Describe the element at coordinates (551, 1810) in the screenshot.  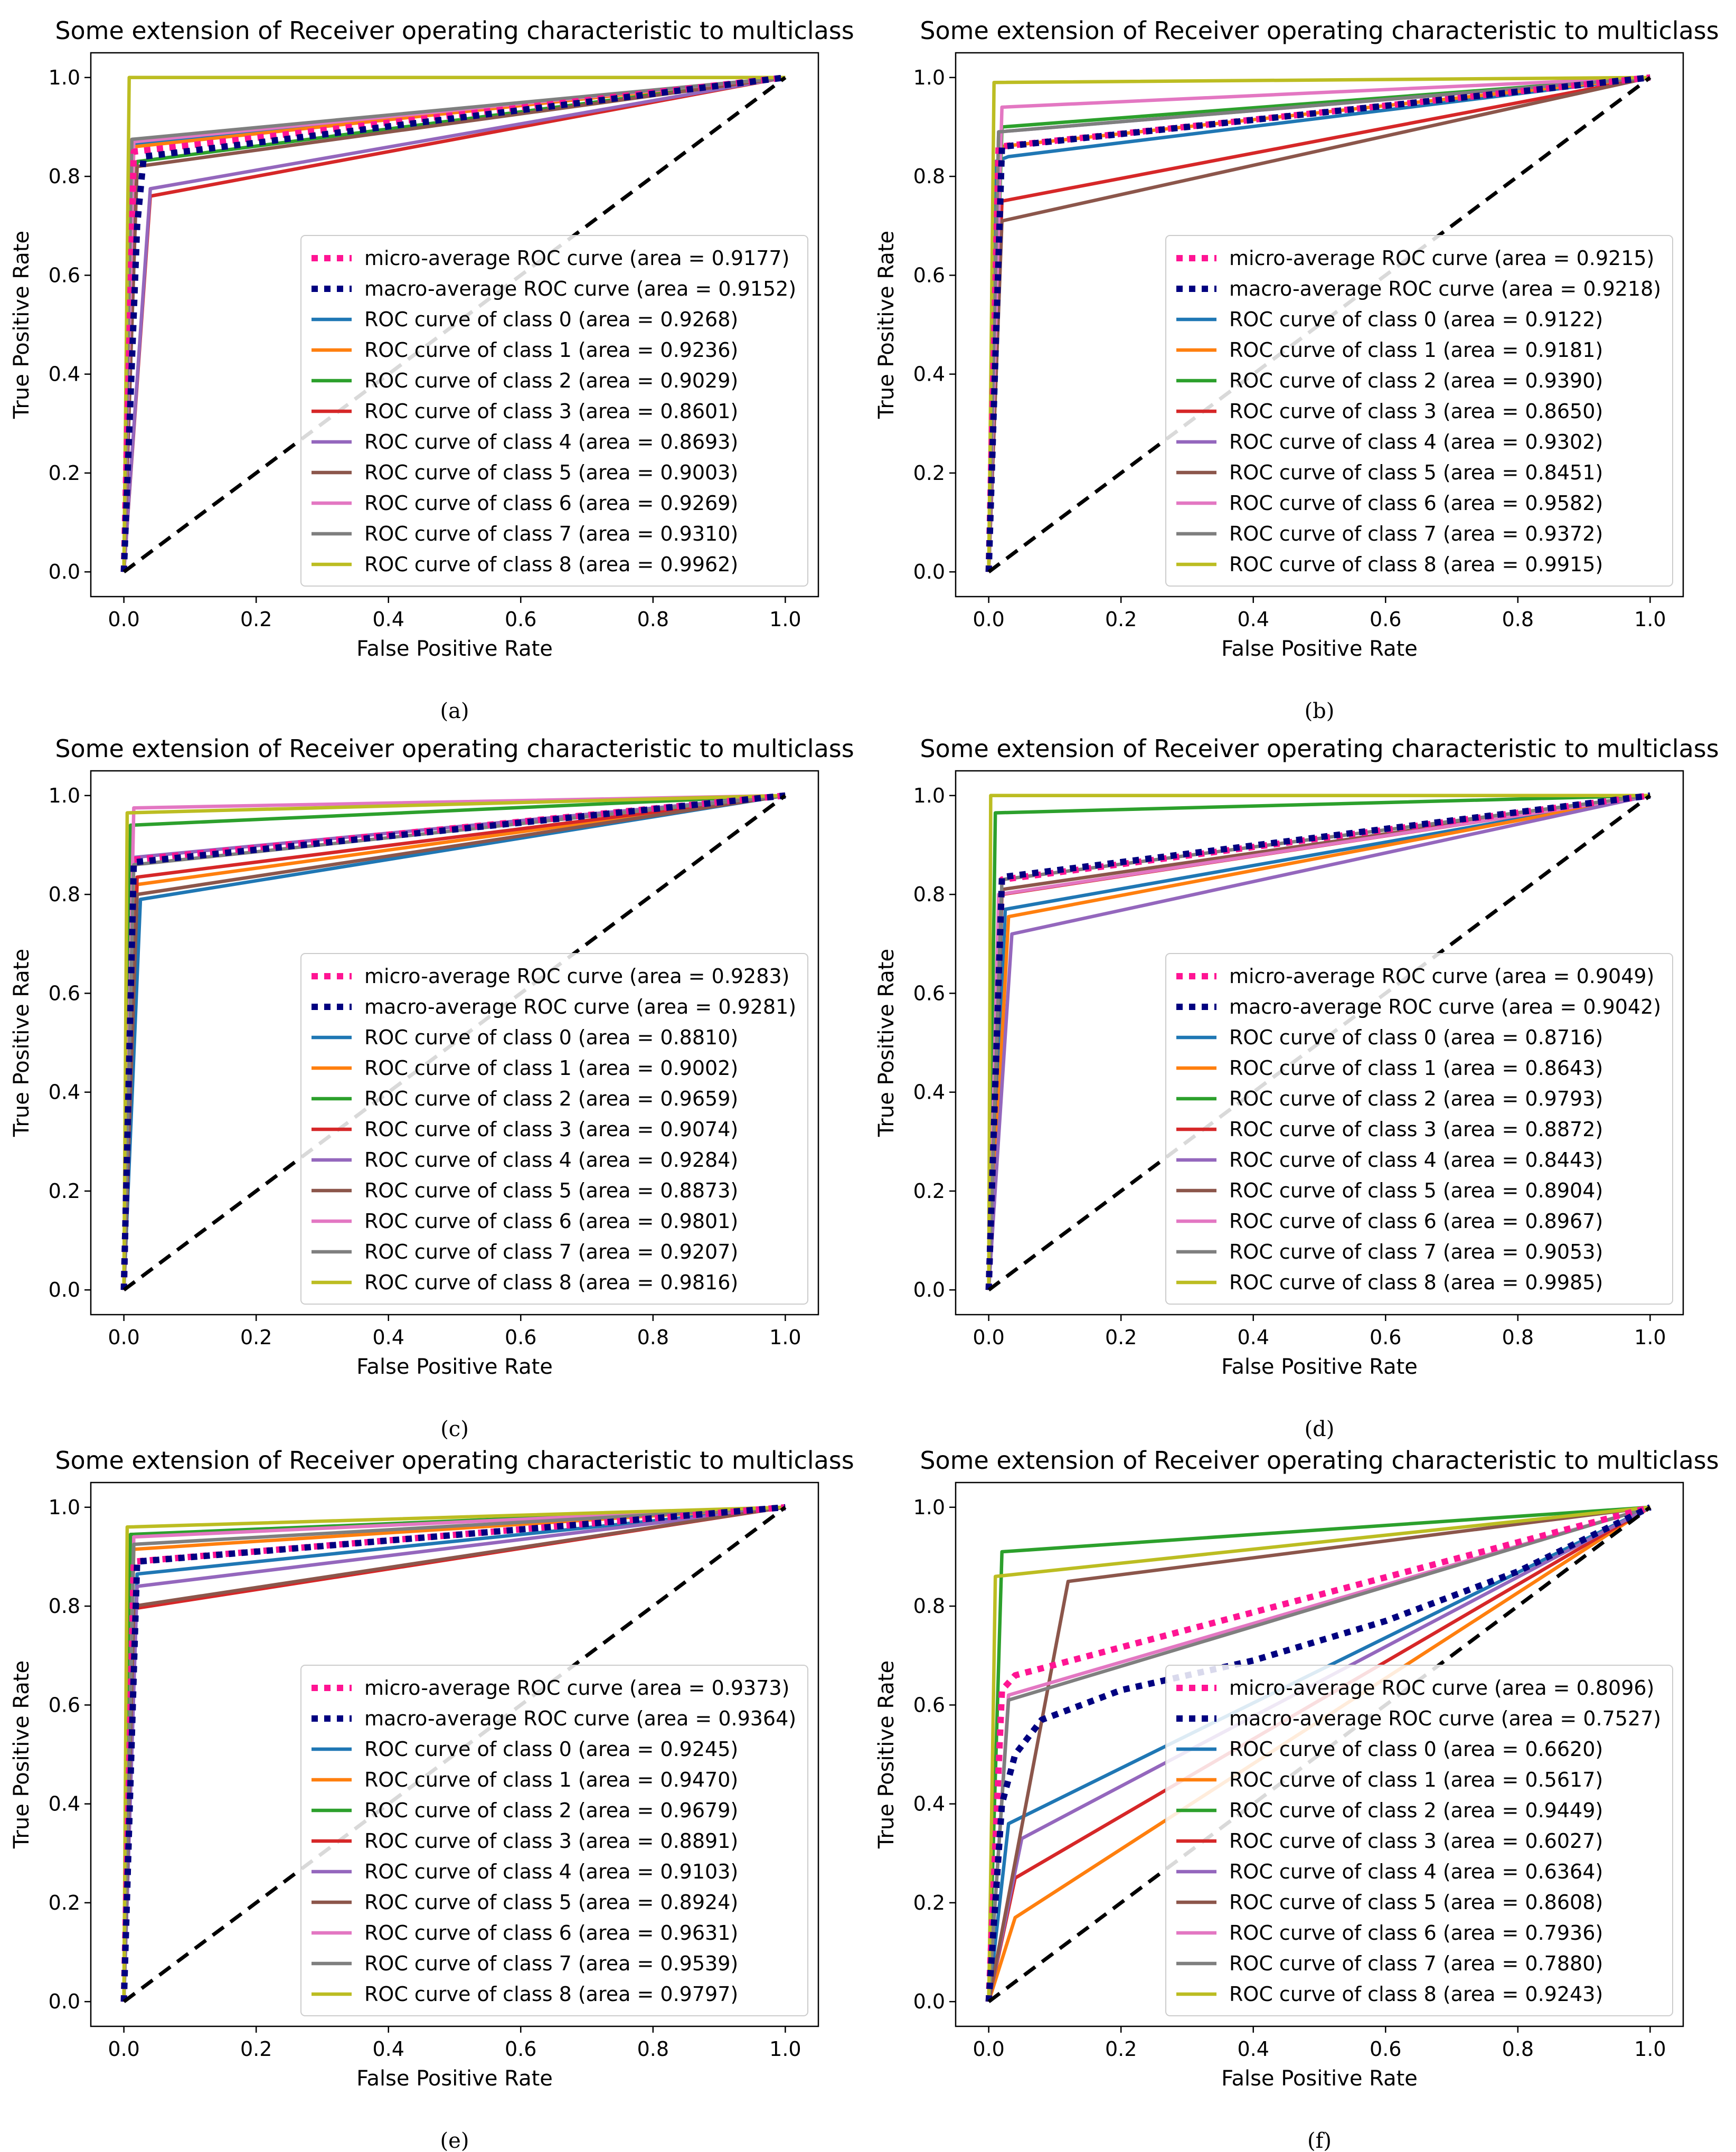
I see `legend-entry: ROC curve of class 2 (area = 0.9679)` at that location.